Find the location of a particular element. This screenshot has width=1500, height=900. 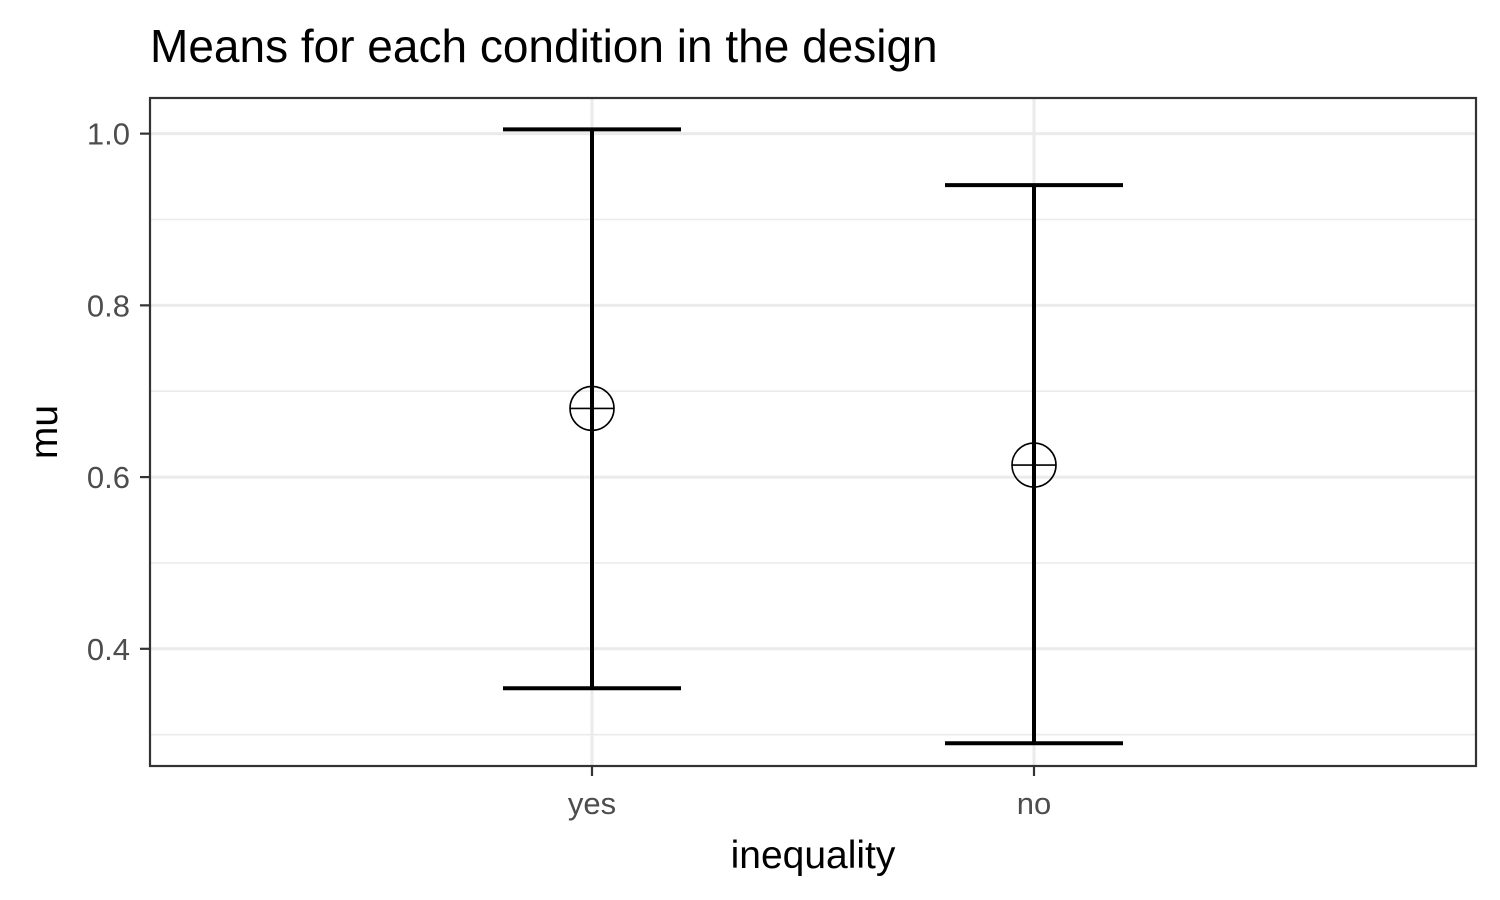

error-bar-no is located at coordinates (1034, 464).